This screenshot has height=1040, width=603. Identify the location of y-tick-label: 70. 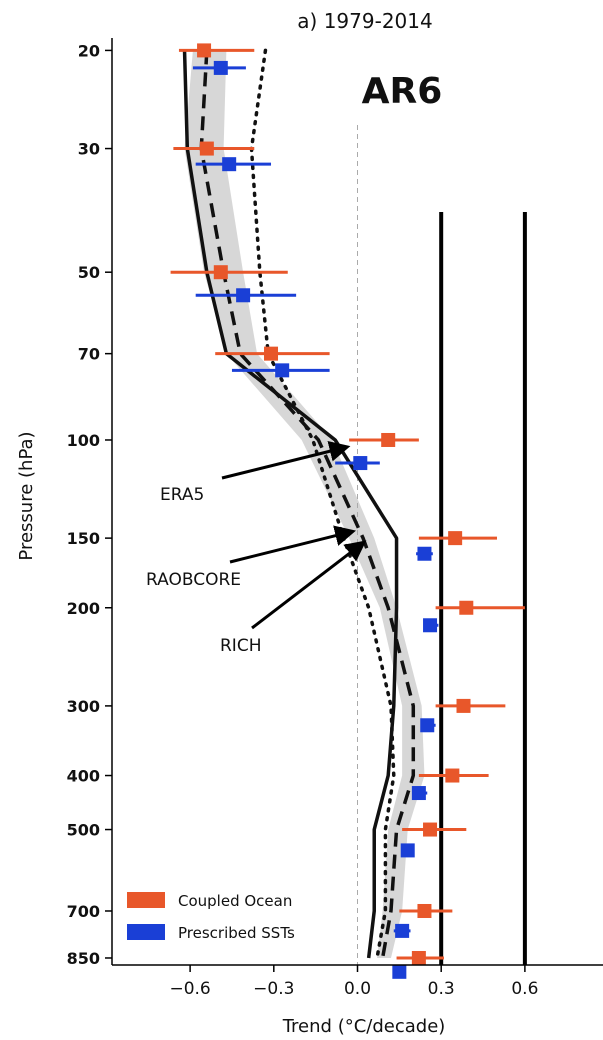
(89, 354).